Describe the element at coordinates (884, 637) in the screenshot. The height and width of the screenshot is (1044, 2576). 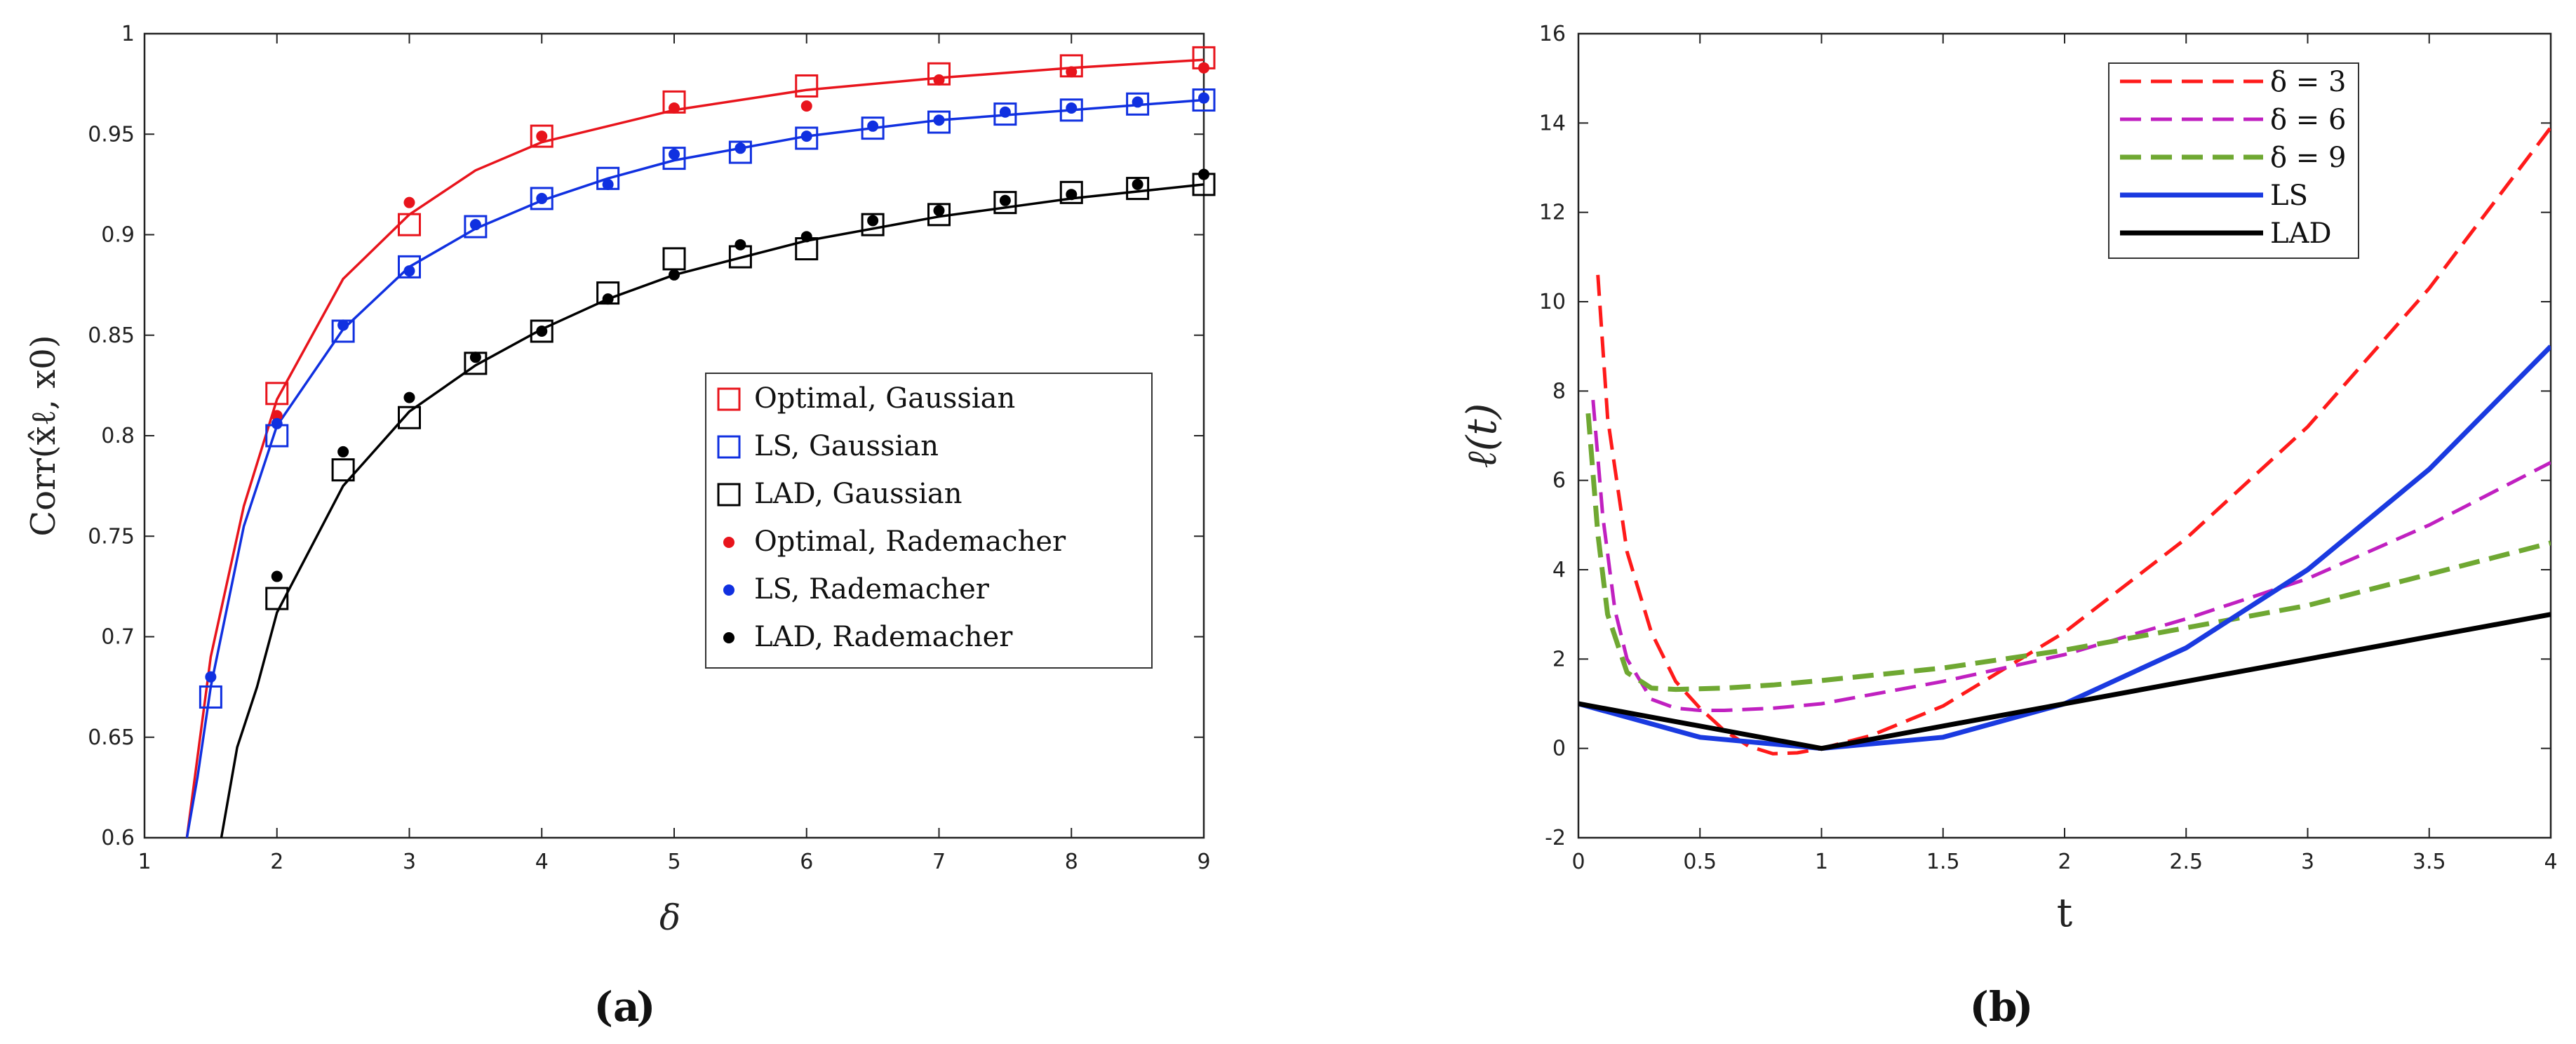
I see `legend-label-lad-rademacher: LAD, Rademacher` at that location.